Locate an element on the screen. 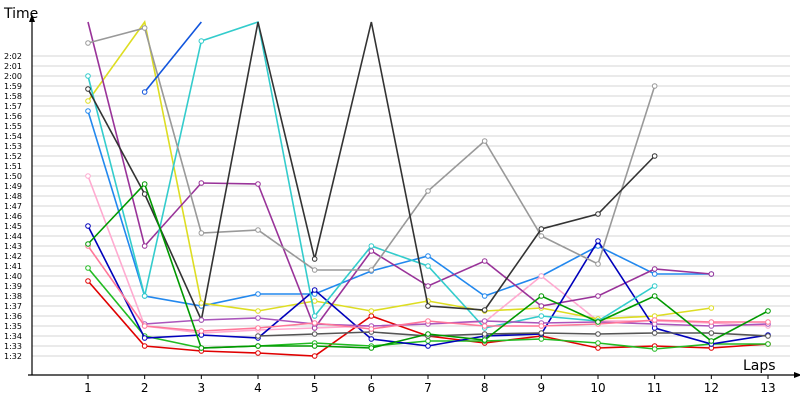 The height and width of the screenshot is (400, 800). y-tick-label: 1:48 is located at coordinates (13, 196).